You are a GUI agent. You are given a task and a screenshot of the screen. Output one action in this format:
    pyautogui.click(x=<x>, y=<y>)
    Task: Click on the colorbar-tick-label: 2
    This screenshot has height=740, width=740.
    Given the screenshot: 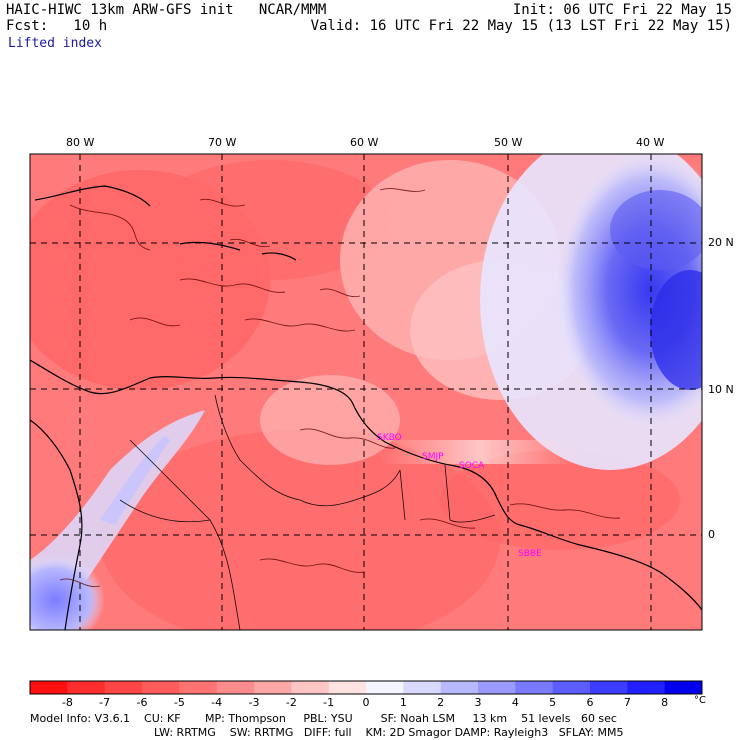 What is the action you would take?
    pyautogui.click(x=441, y=702)
    